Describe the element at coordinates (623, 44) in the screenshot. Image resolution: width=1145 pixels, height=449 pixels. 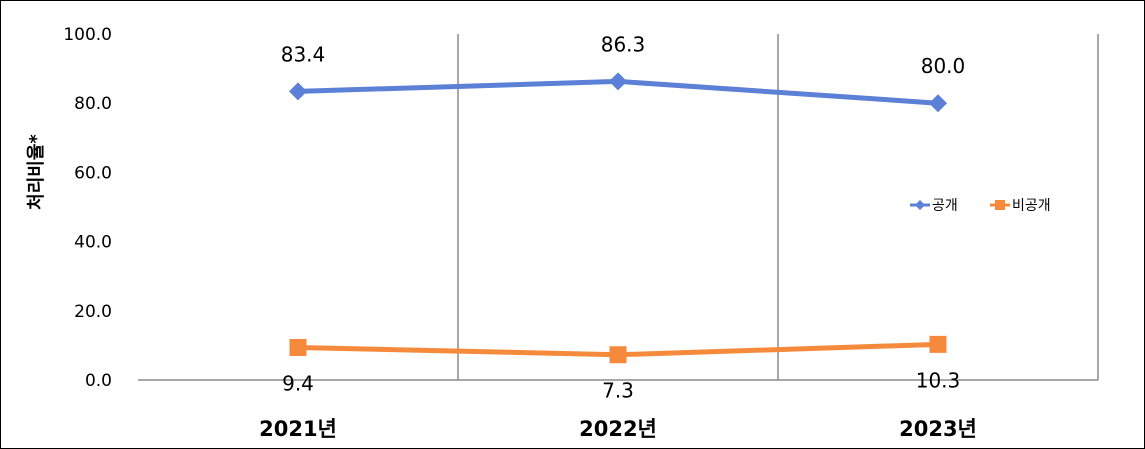
I see `data-label: 86.3` at that location.